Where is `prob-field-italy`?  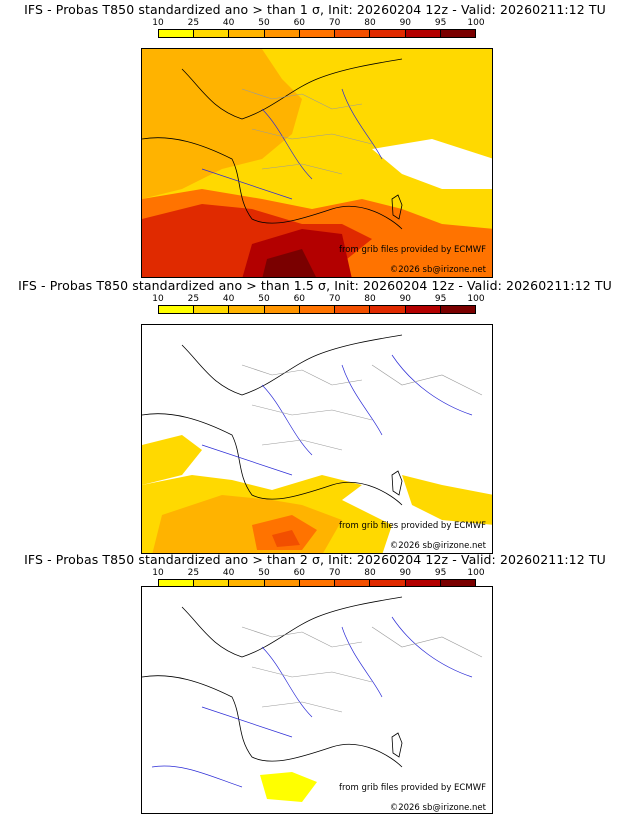 prob-field-italy is located at coordinates (447, 500).